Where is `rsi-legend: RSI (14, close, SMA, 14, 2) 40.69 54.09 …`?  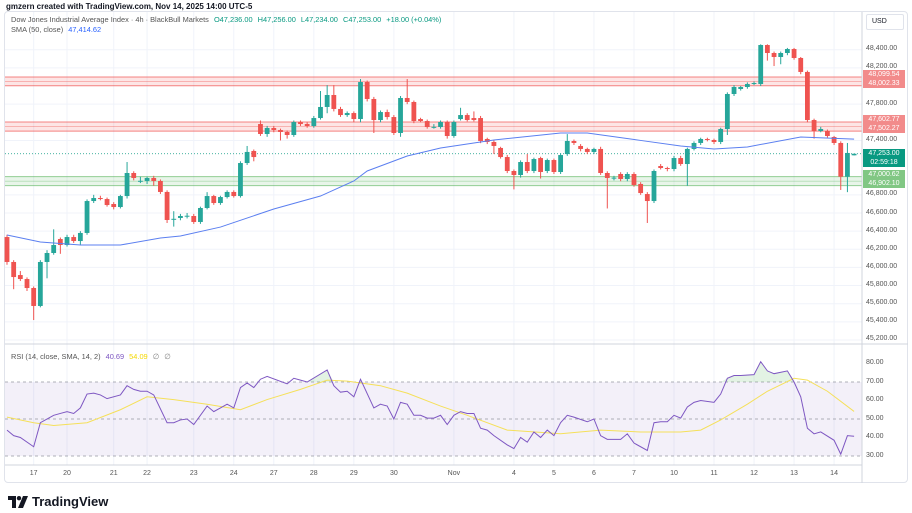
rsi-legend: RSI (14, close, SMA, 14, 2) 40.69 54.09 … is located at coordinates (91, 356).